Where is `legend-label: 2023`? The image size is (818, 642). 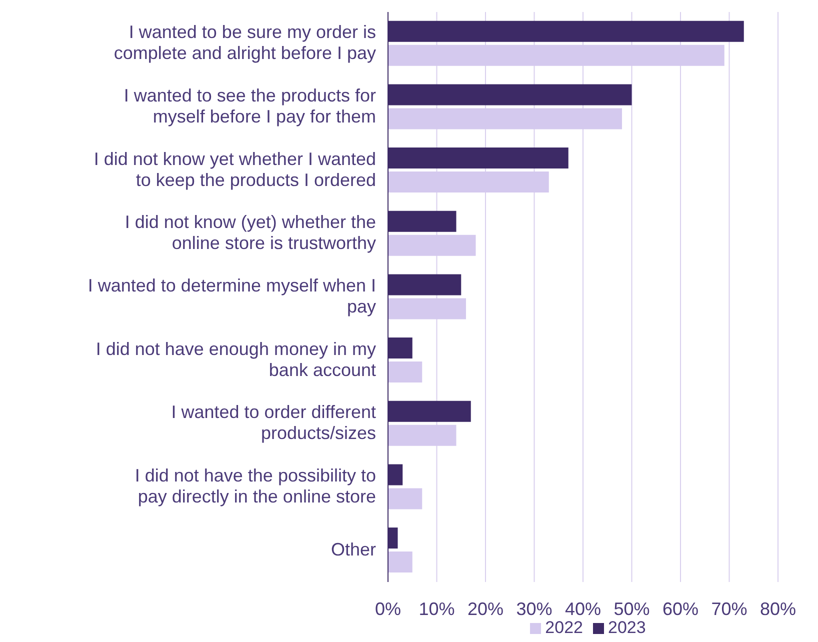
legend-label: 2023 is located at coordinates (627, 627).